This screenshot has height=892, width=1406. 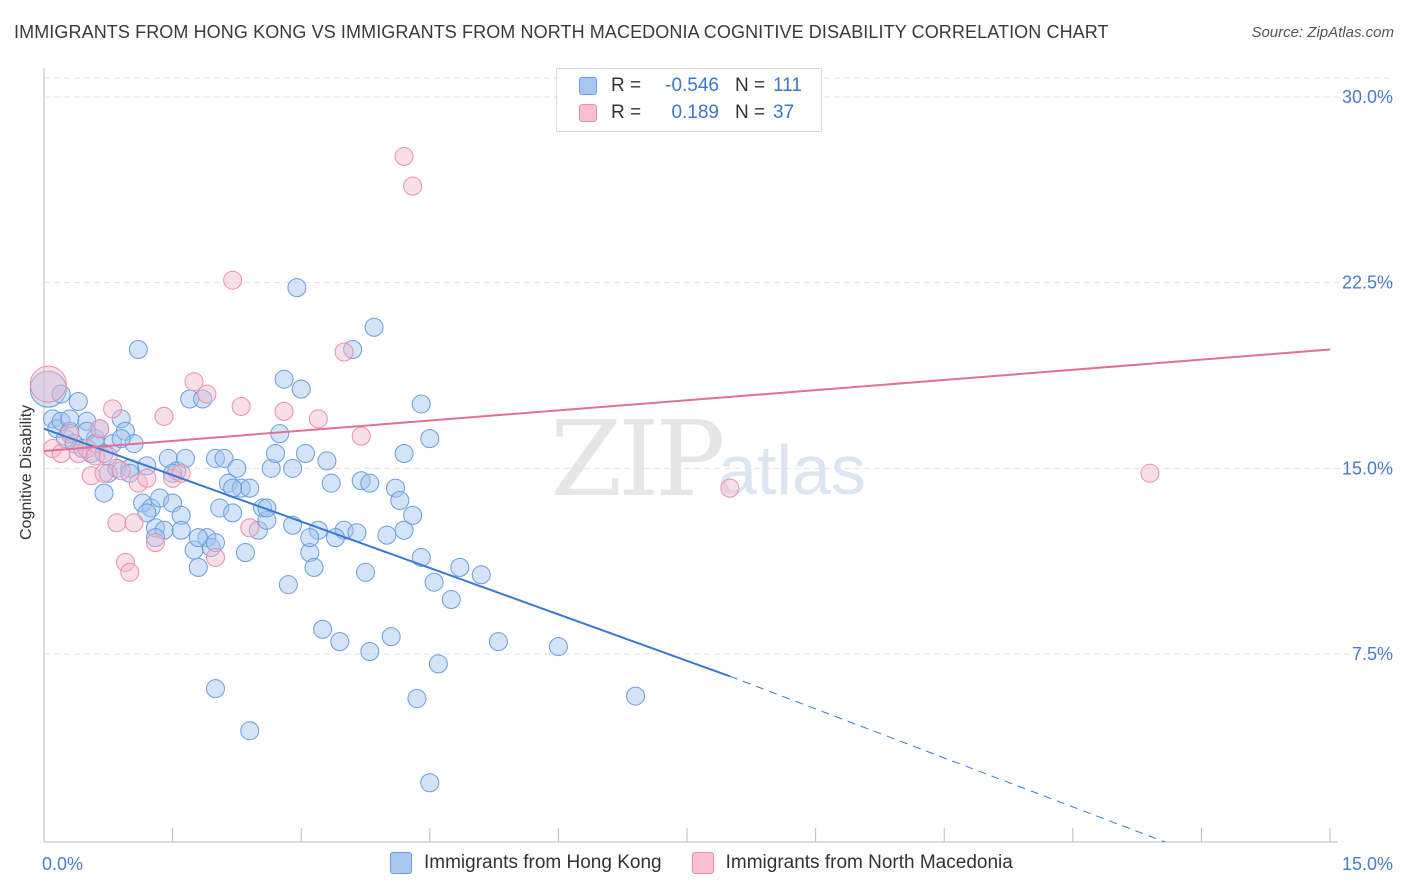 I want to click on legend-row-hong-kong: R = -0.546 N = 111, so click(x=690, y=86).